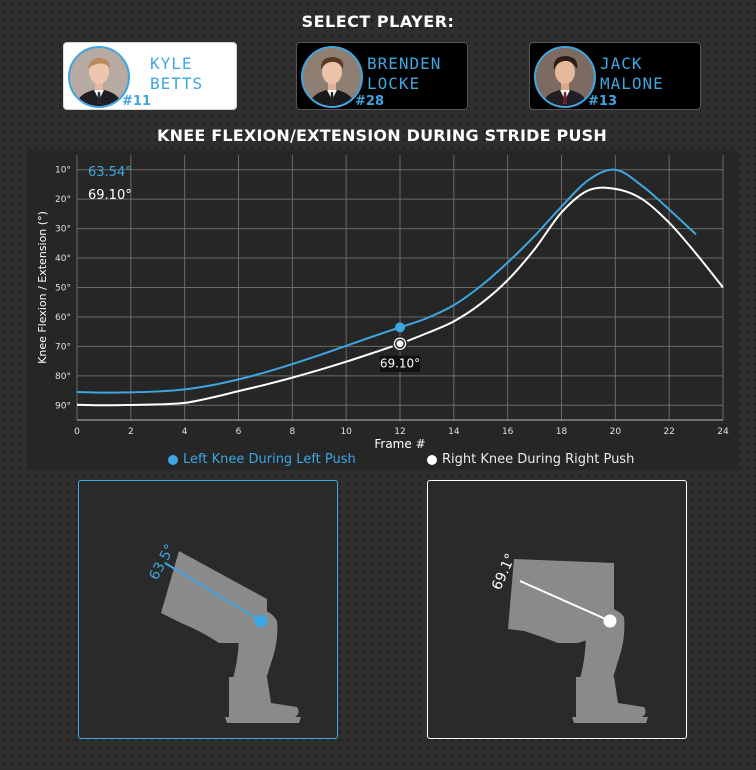 The width and height of the screenshot is (756, 770). Describe the element at coordinates (63, 406) in the screenshot. I see `y-tick-label: 90°` at that location.